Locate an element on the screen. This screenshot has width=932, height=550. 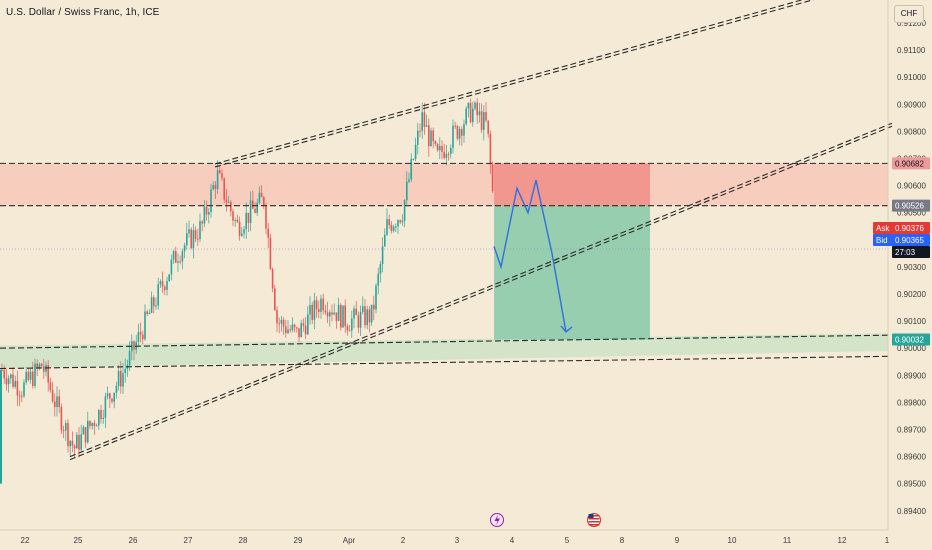
time-axis: 22 25 26 27 28 29 Apr 2 3 4 5 8 9 10 11 12 1 is located at coordinates (455, 540).